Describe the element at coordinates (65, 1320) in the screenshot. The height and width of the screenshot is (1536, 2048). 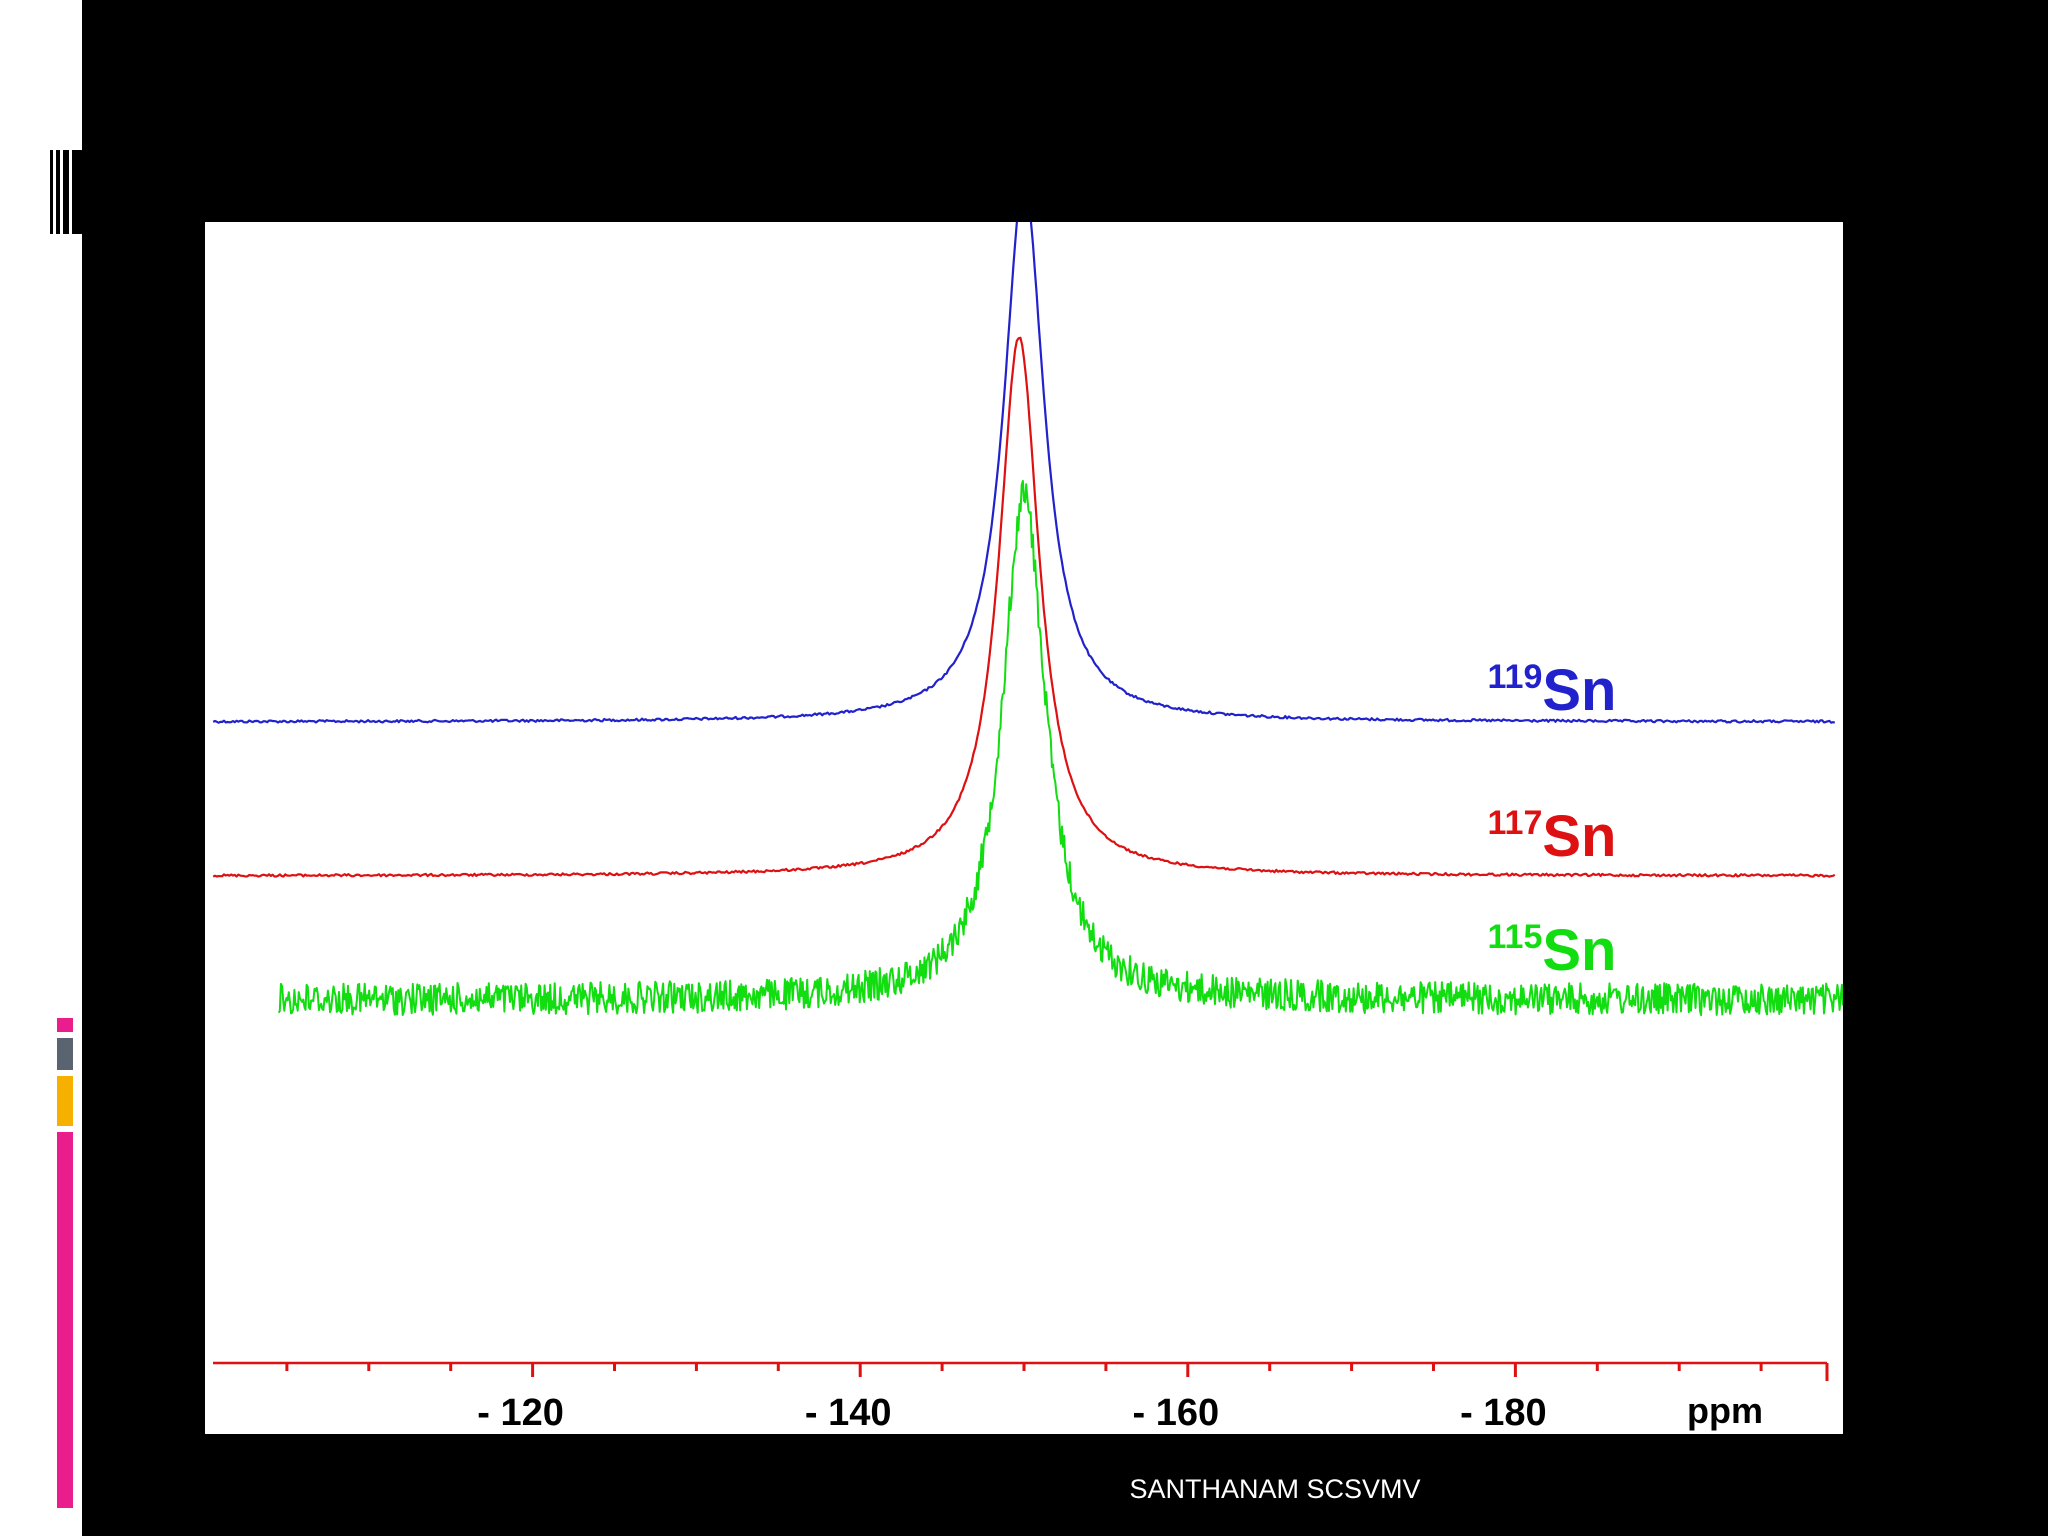
I see `accent-bar-pink-tall` at that location.